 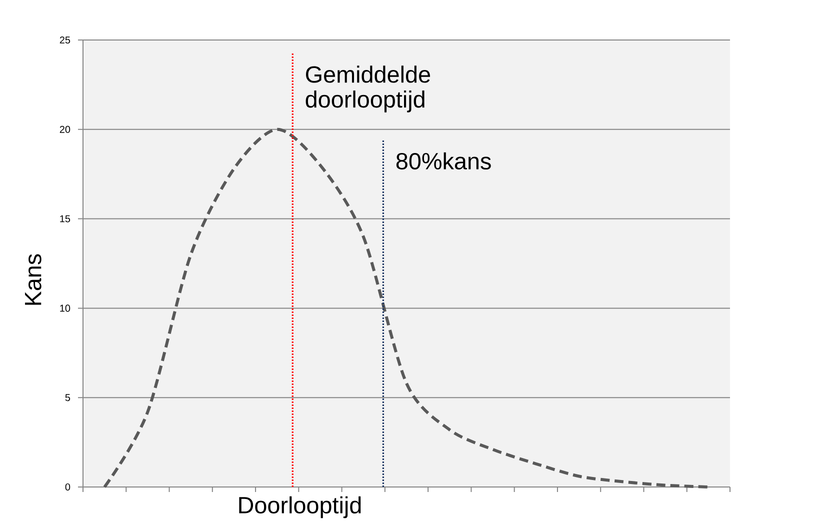 I want to click on y-tick-label: 25, so click(x=65, y=40).